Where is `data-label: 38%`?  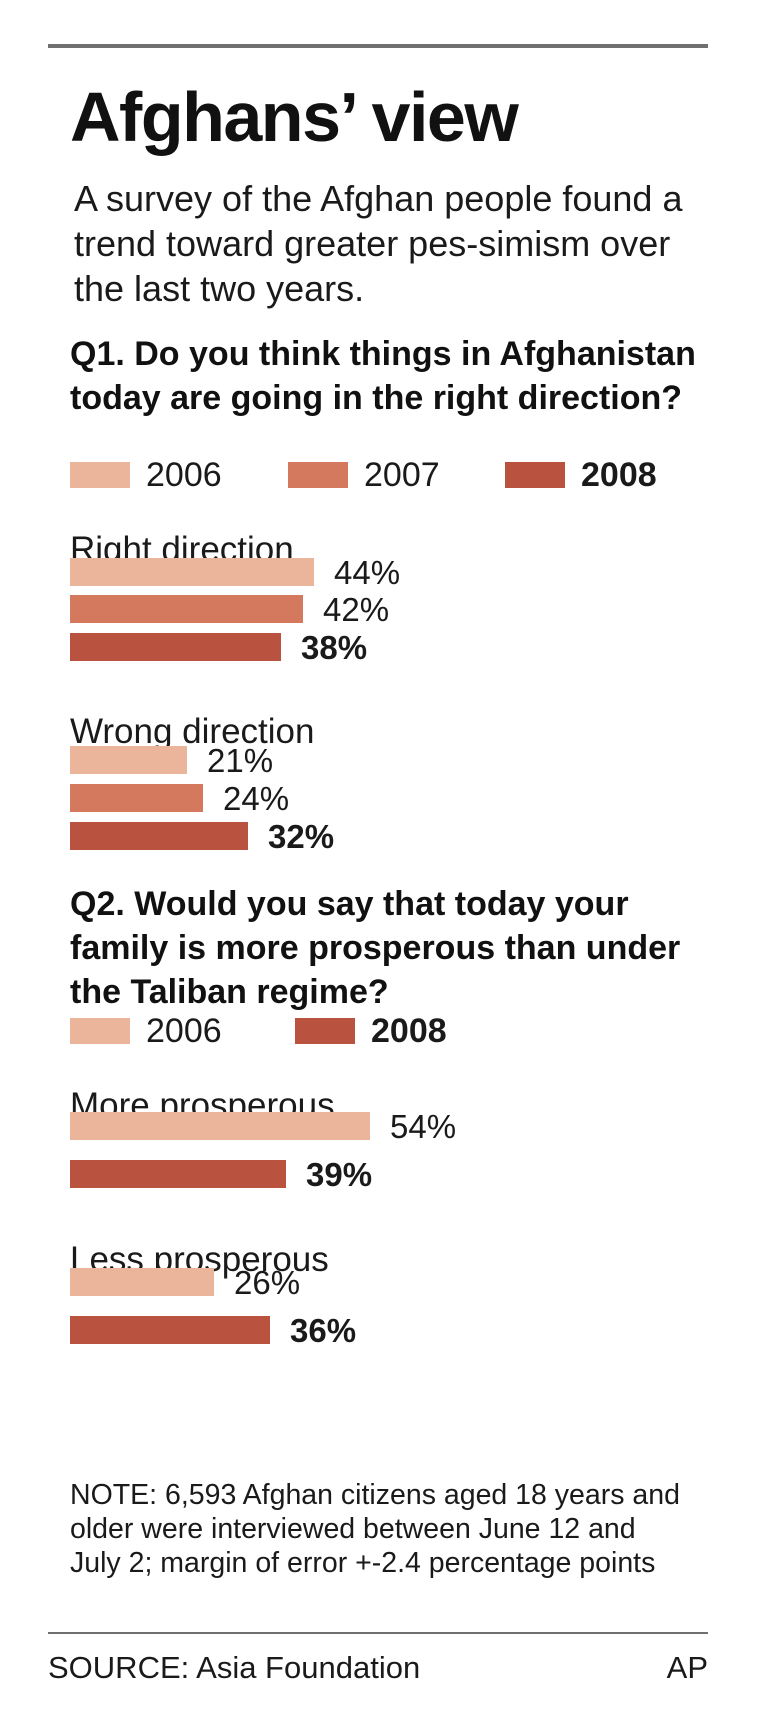
data-label: 38% is located at coordinates (334, 647).